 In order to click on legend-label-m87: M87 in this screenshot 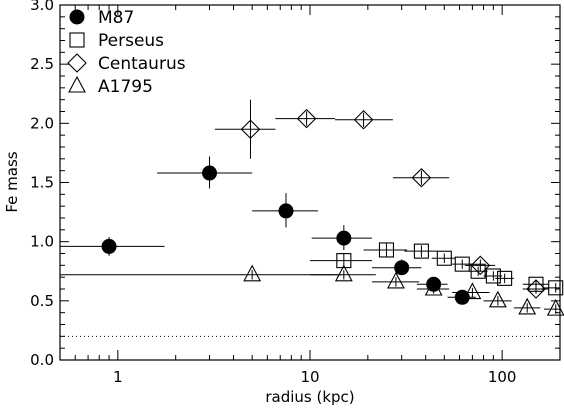, I will do `click(116, 18)`.